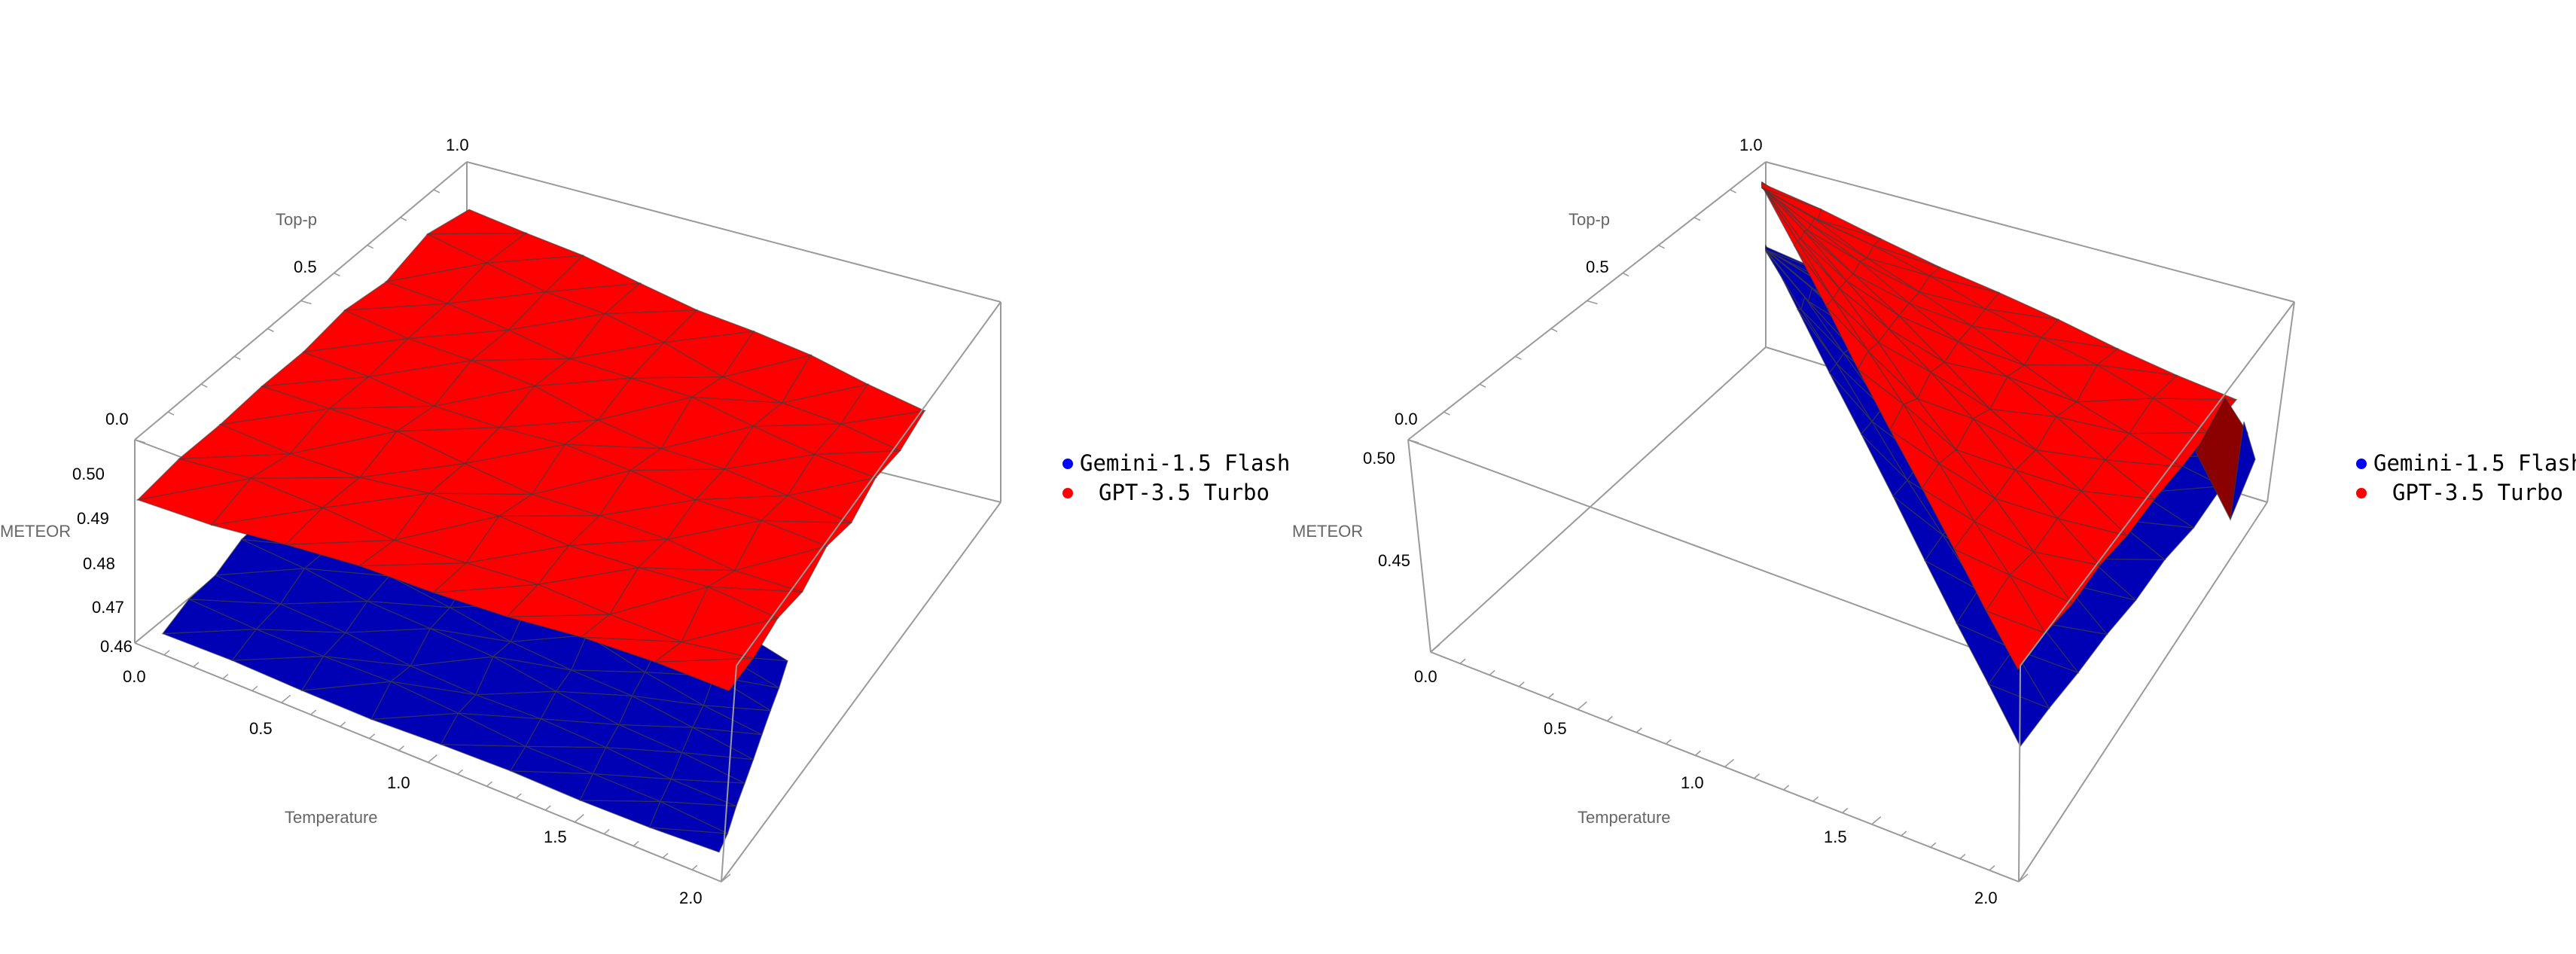  Describe the element at coordinates (99, 563) in the screenshot. I see `z-tick-label: 0.48` at that location.